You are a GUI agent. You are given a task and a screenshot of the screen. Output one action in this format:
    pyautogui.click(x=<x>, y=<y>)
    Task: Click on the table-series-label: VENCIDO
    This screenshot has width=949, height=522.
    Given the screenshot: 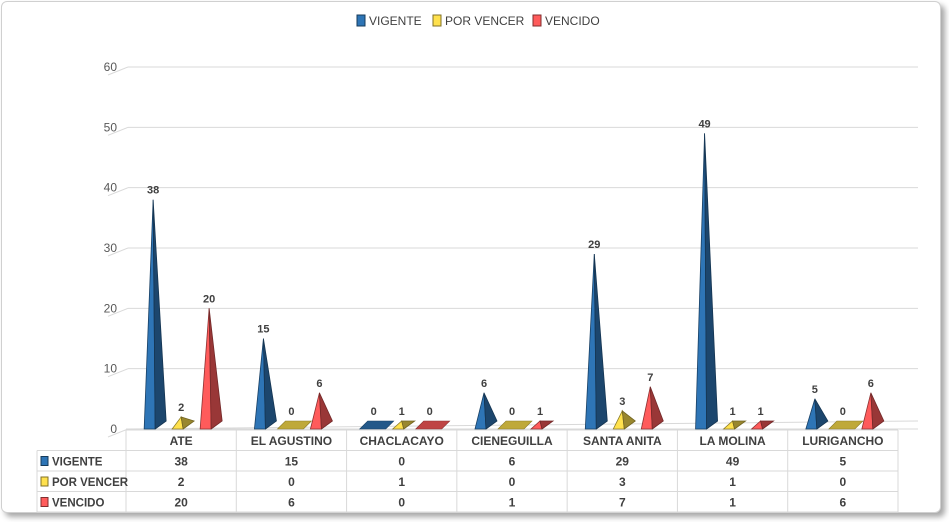 What is the action you would take?
    pyautogui.click(x=78, y=504)
    